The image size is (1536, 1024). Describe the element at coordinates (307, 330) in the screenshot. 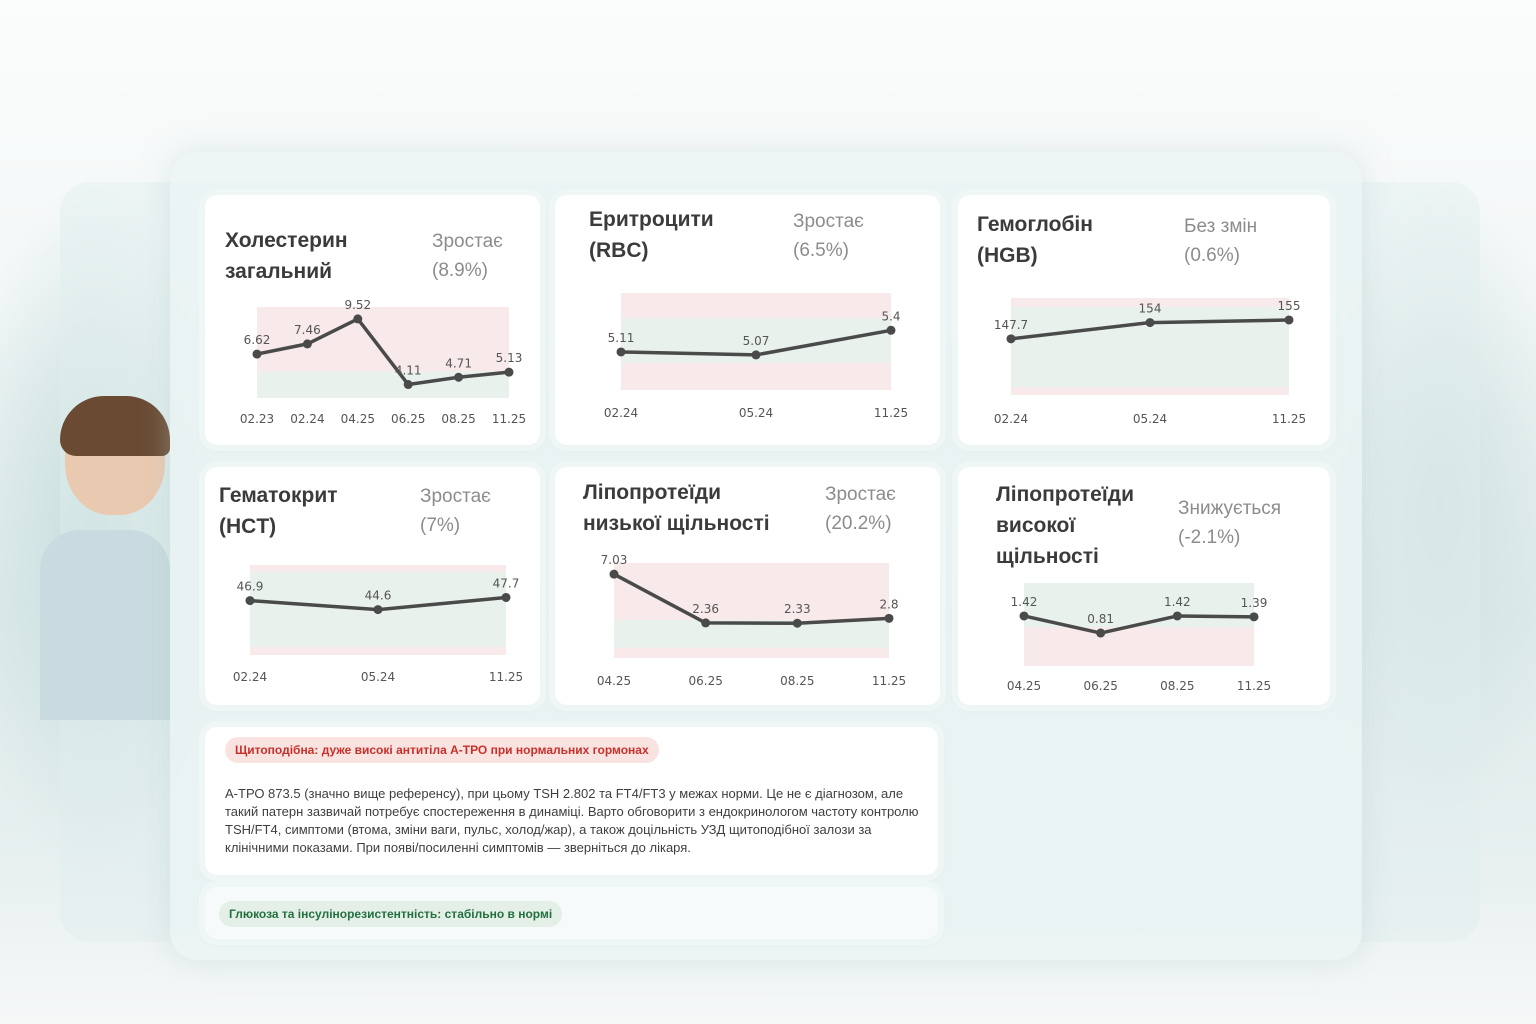

I see `data-label: 7.46` at that location.